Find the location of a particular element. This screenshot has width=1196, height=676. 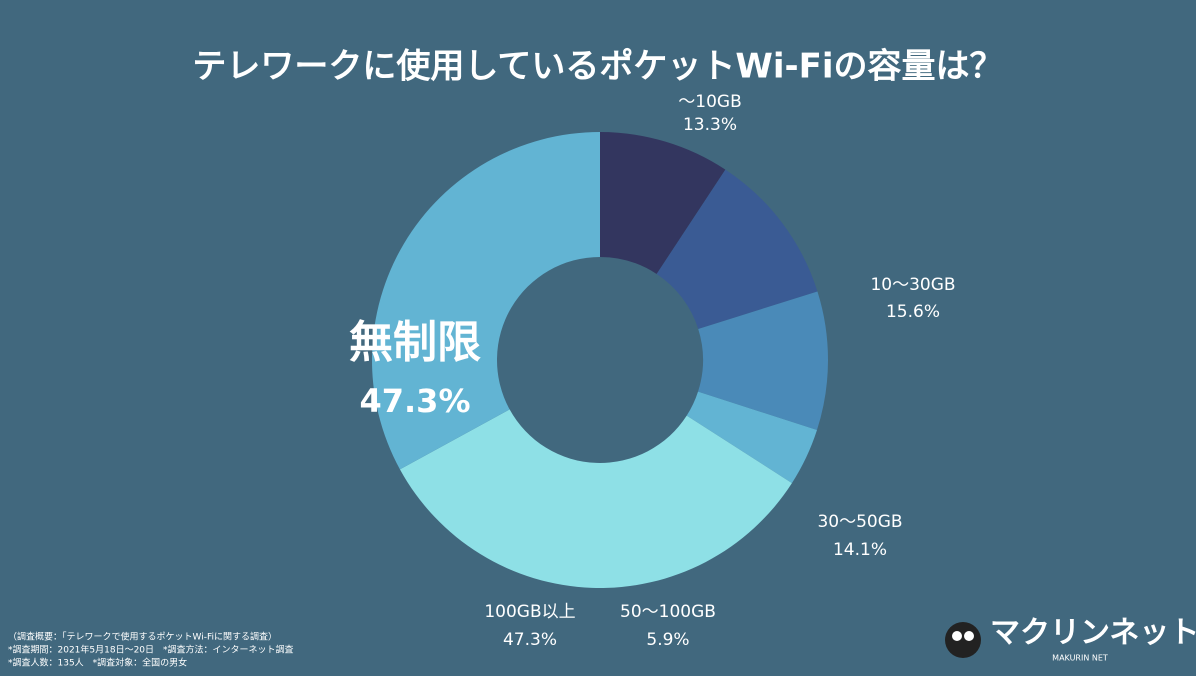

slice-label: 10〜30GB is located at coordinates (912, 285).